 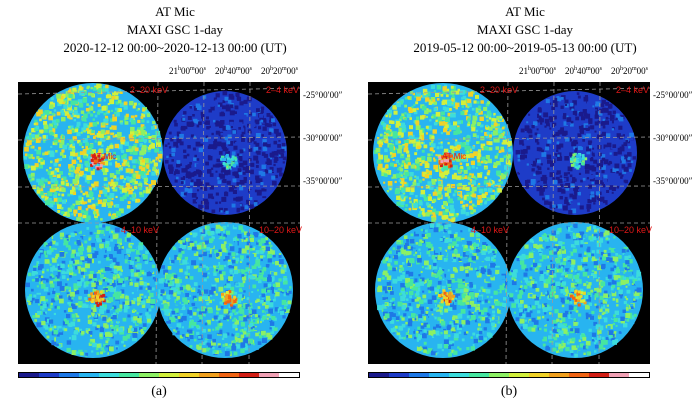 What do you see at coordinates (175, 47) in the screenshot?
I see `time-range: 2020-12-12 00:00~2020-12-13 00:00 (UT)` at bounding box center [175, 47].